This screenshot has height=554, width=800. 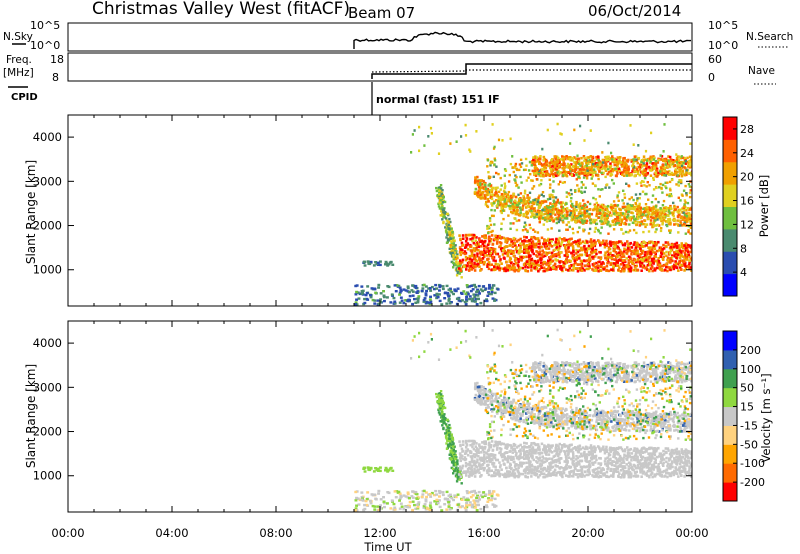 I want to click on nsearch-tick-bottom: 10^0, so click(x=723, y=45).